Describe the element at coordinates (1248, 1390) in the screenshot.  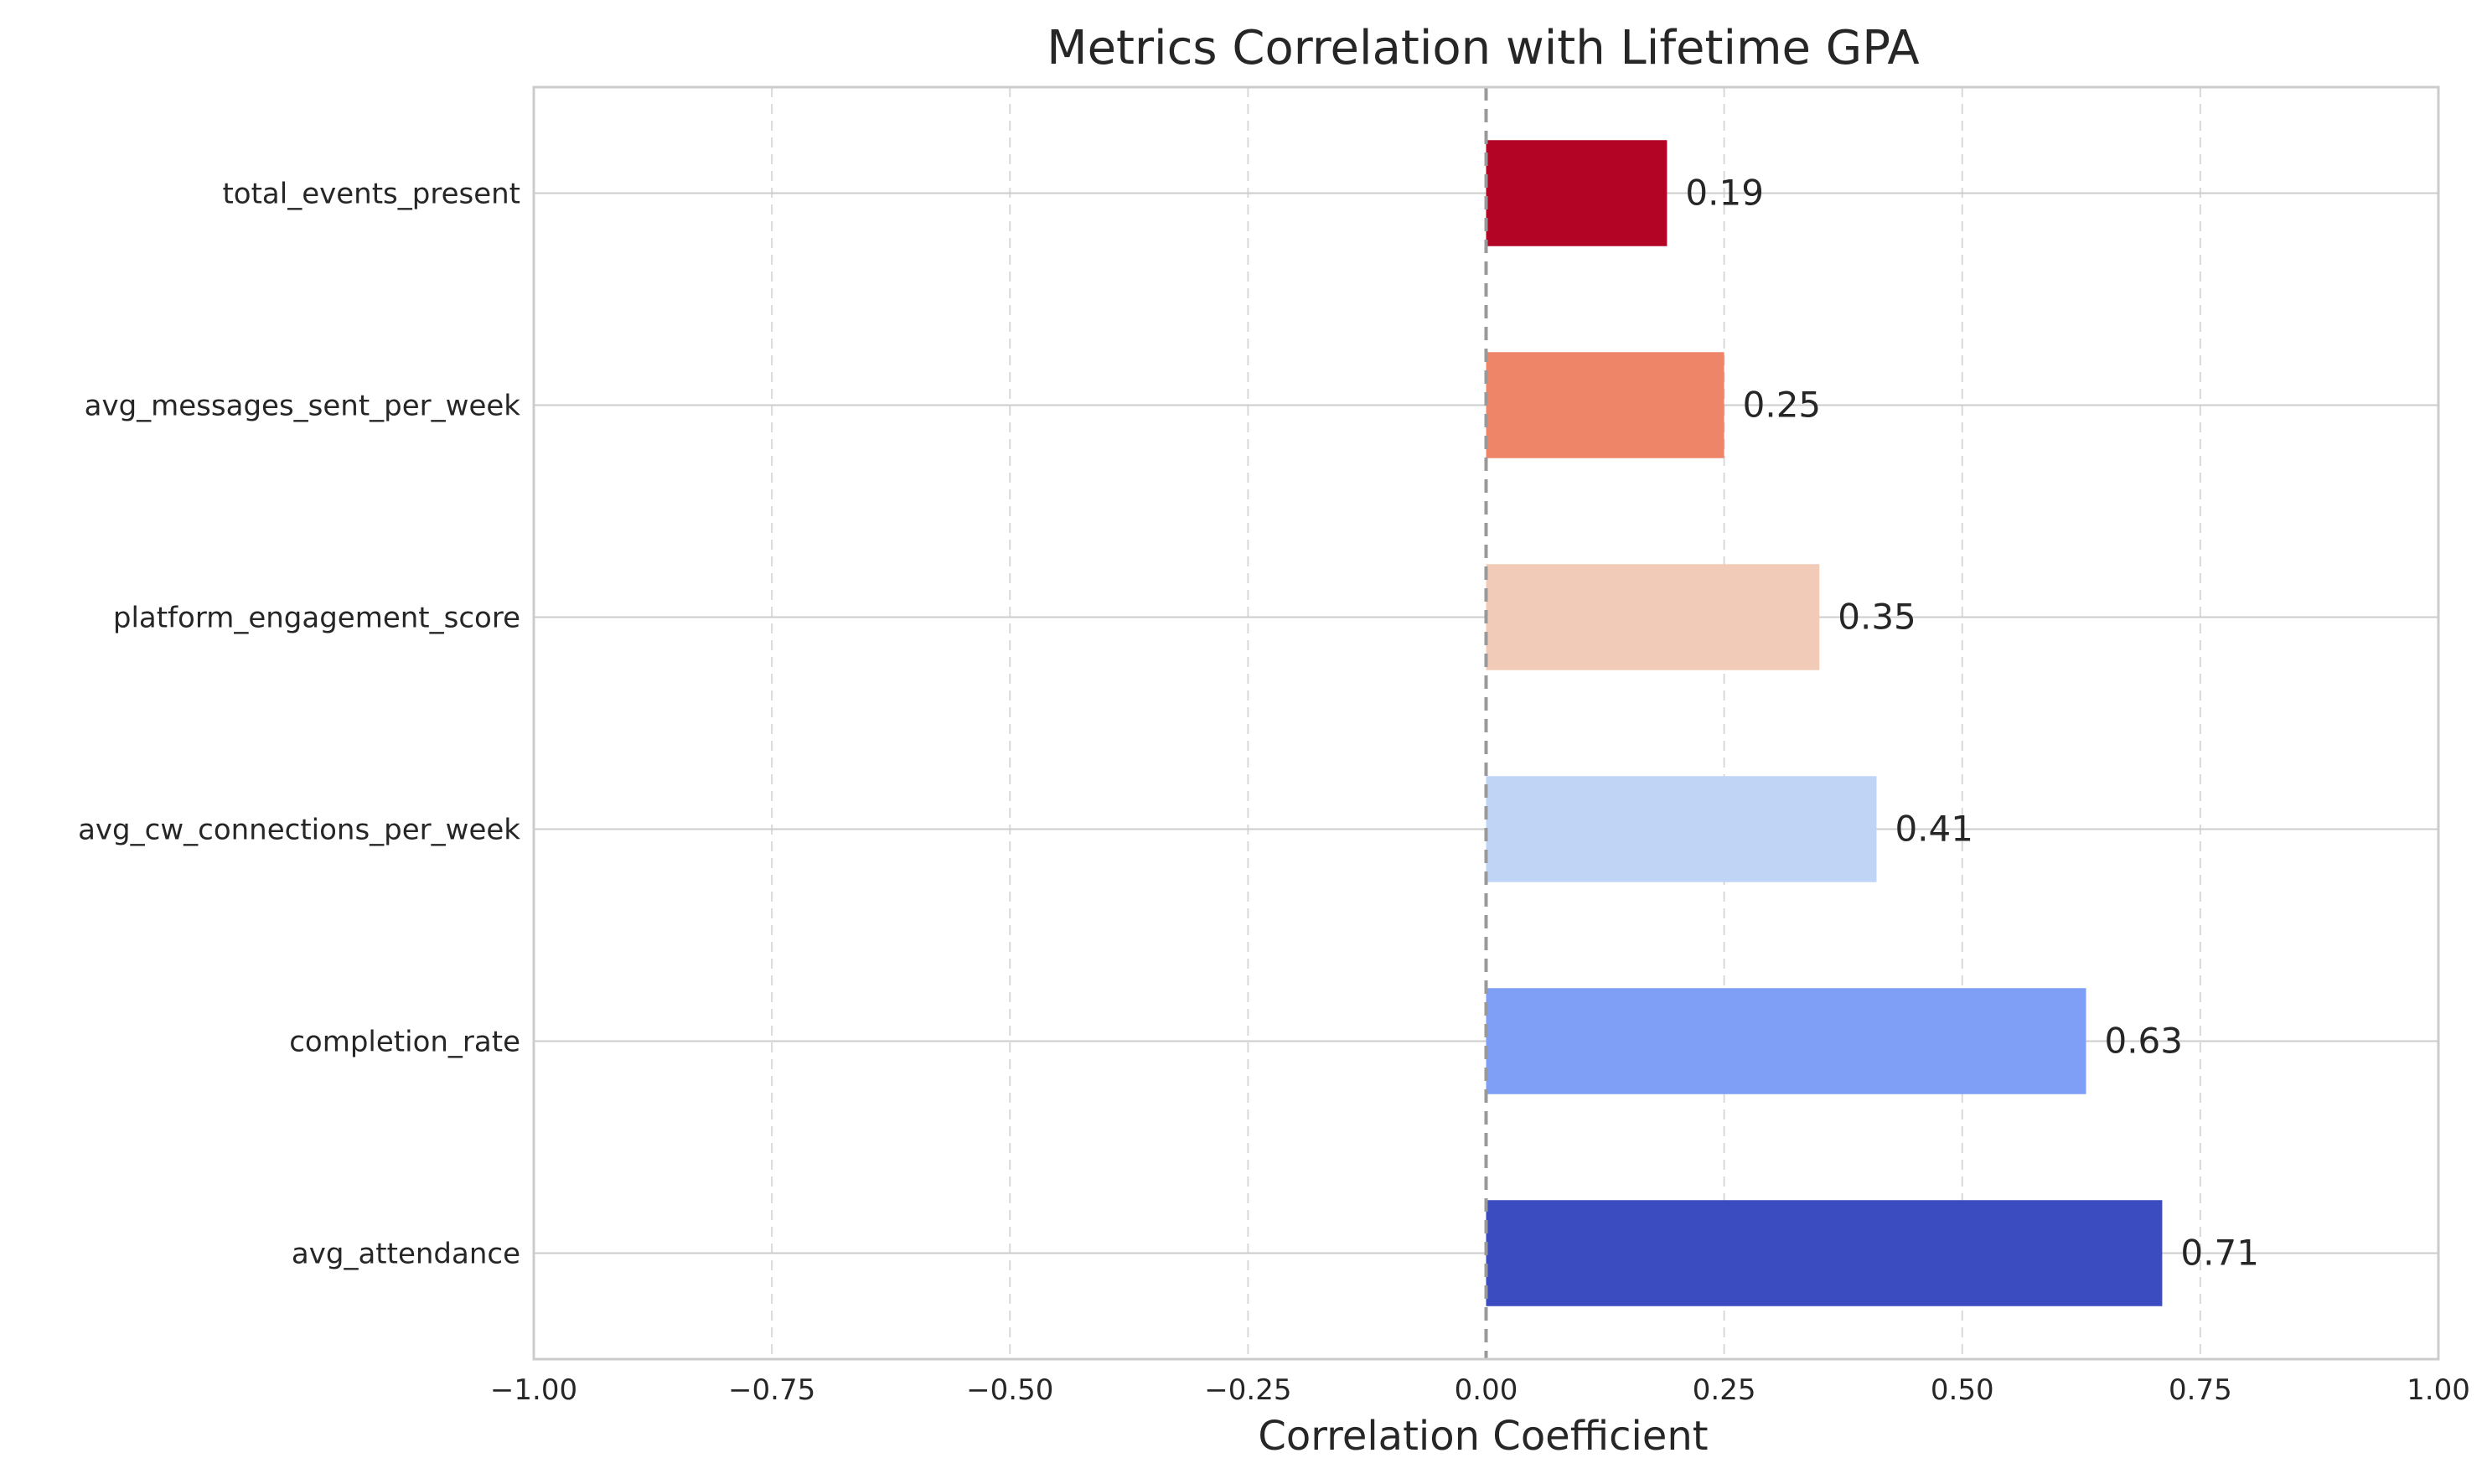
I see `x-tick-label: −0.25` at that location.